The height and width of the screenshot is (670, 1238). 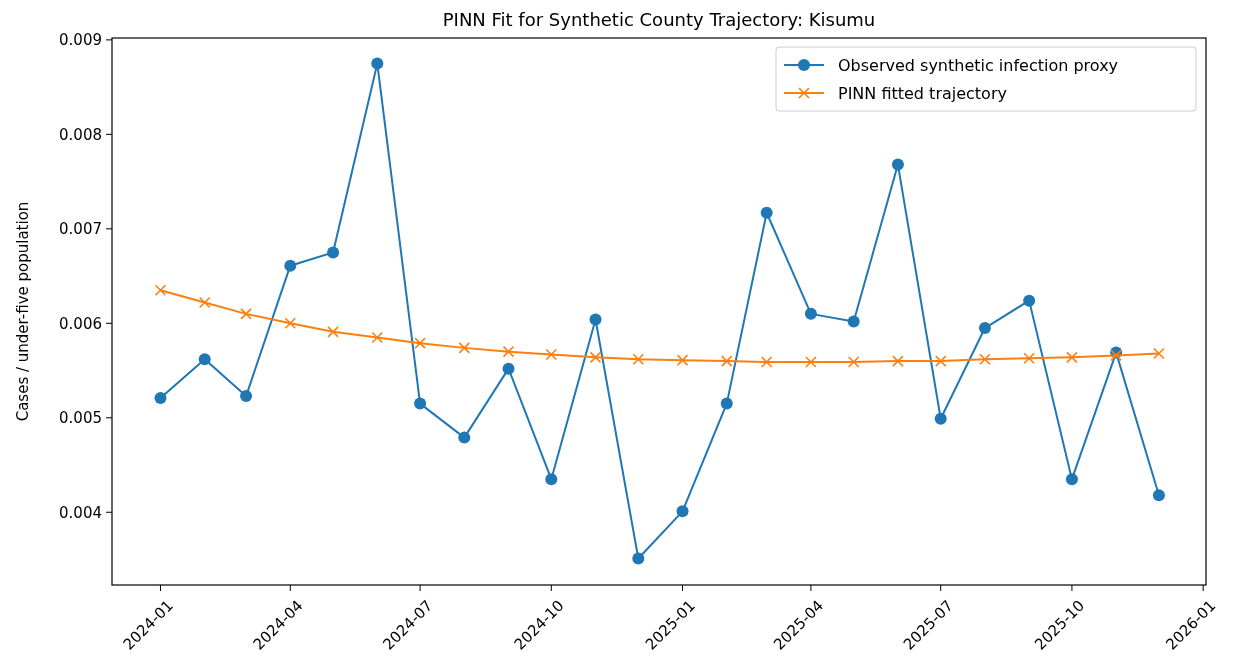 What do you see at coordinates (659, 19) in the screenshot?
I see `chart-title: PINN Fit for Synthetic County Trajectory: Kisumu` at bounding box center [659, 19].